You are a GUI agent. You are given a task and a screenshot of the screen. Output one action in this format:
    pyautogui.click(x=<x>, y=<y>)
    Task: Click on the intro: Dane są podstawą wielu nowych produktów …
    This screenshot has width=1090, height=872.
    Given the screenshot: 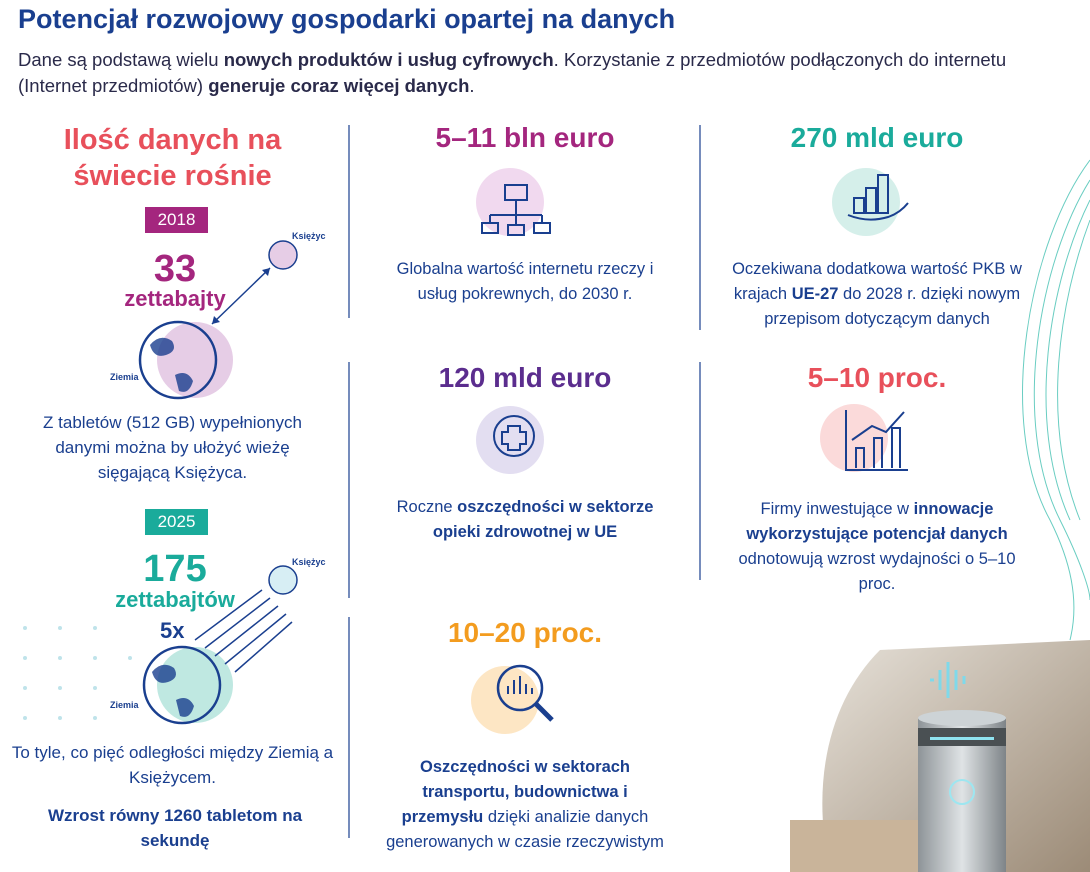 What is the action you would take?
    pyautogui.click(x=548, y=73)
    